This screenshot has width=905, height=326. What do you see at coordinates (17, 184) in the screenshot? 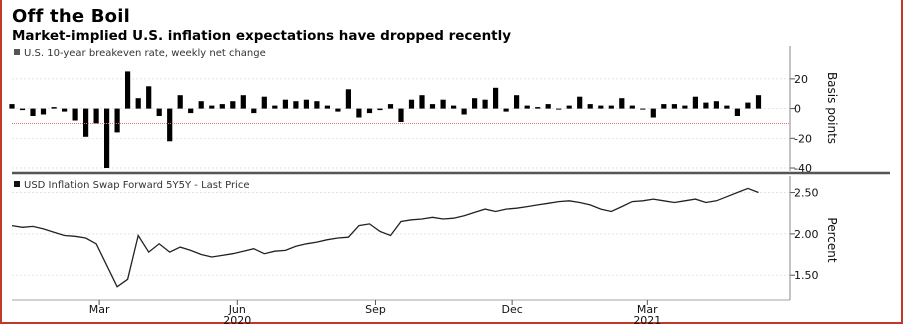
I see `bottom-legend-swatch` at bounding box center [17, 184].